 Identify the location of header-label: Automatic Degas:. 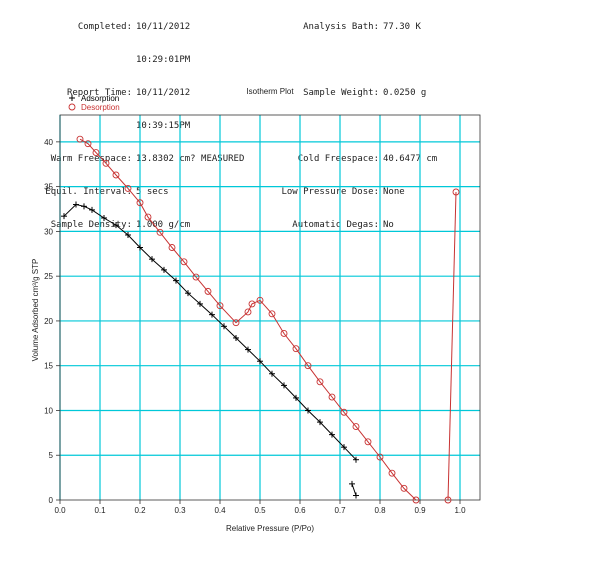
(335, 225).